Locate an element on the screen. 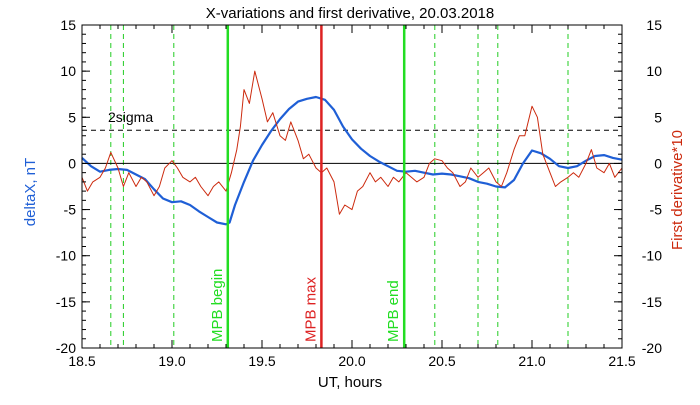 The width and height of the screenshot is (700, 405). x-tick-label: 18.5 is located at coordinates (81, 361).